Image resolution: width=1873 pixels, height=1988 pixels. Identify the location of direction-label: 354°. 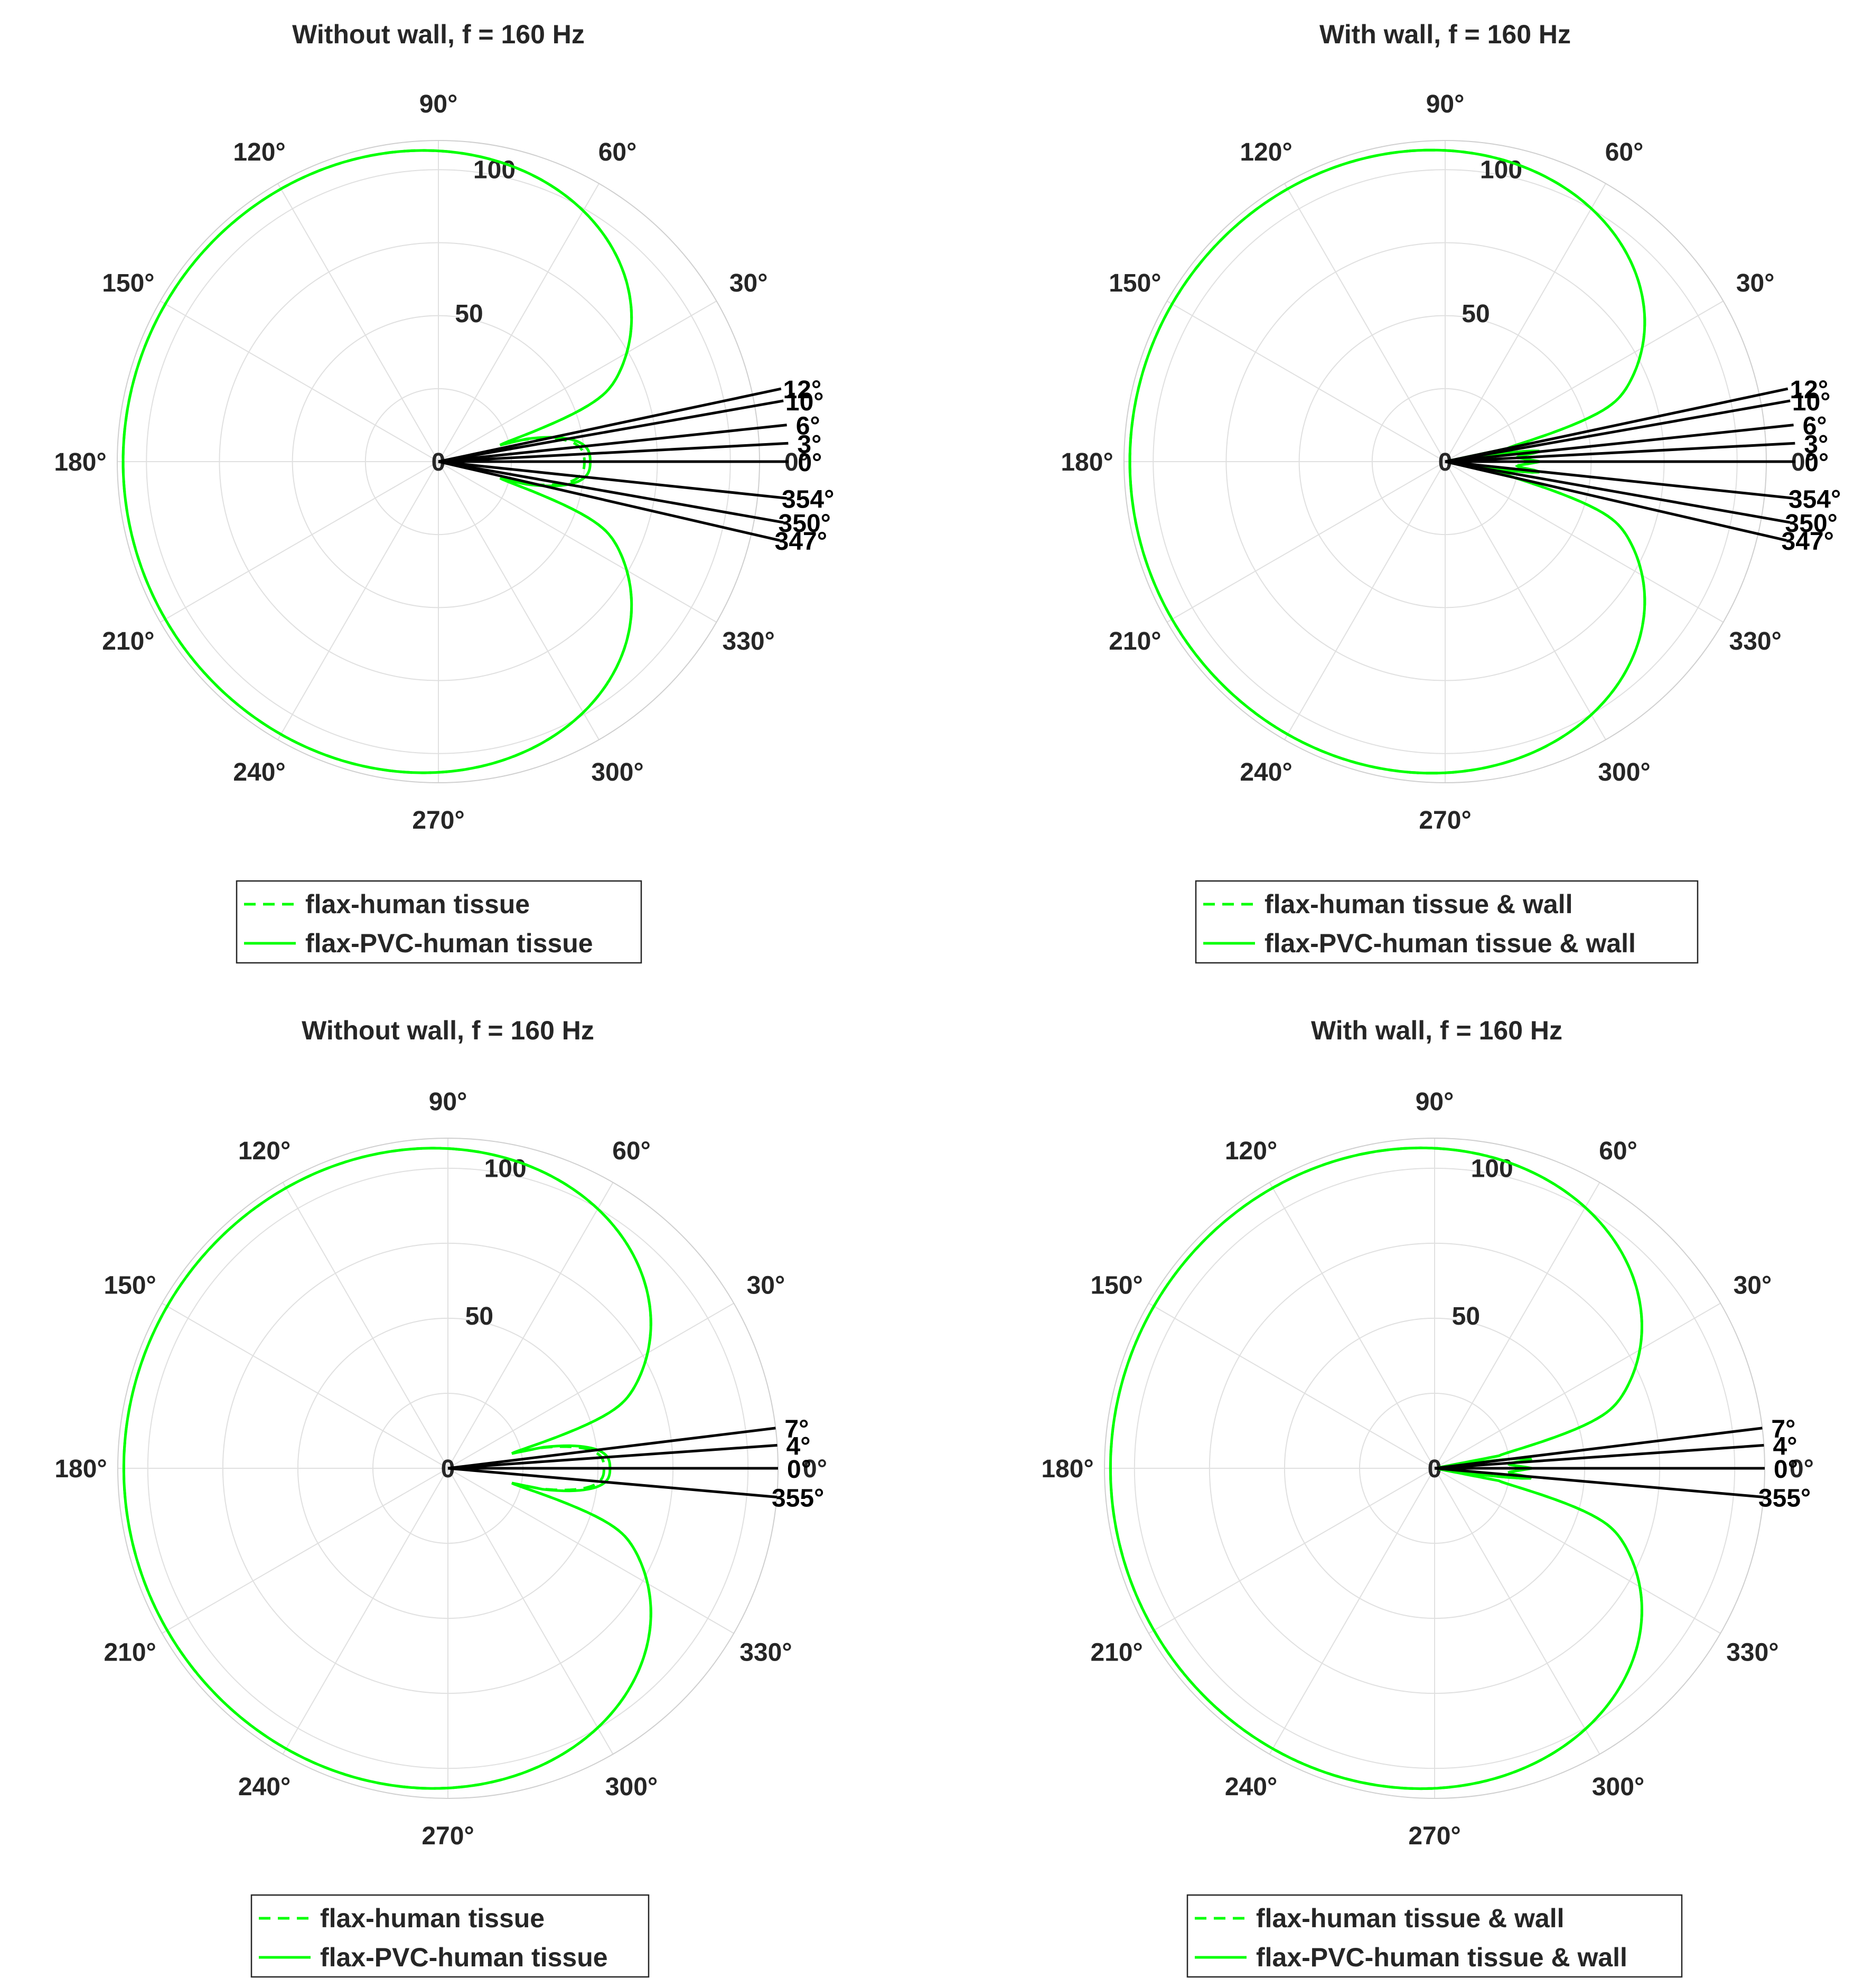
(808, 499).